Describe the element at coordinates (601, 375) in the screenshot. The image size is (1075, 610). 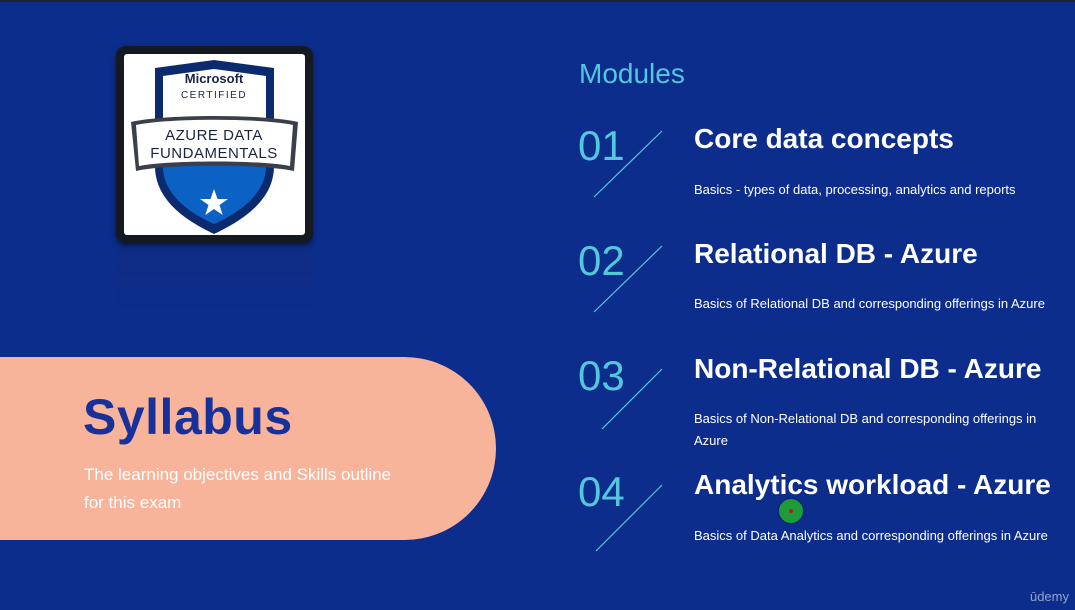
I see `module-number: 03` at that location.